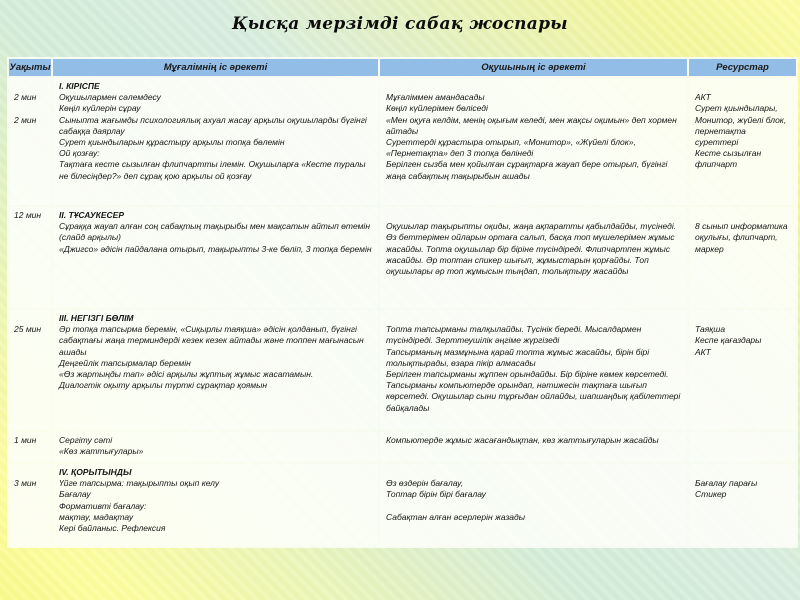 The width and height of the screenshot is (800, 600). Describe the element at coordinates (30, 447) in the screenshot. I see `row4-time-cell: 1 мин` at that location.